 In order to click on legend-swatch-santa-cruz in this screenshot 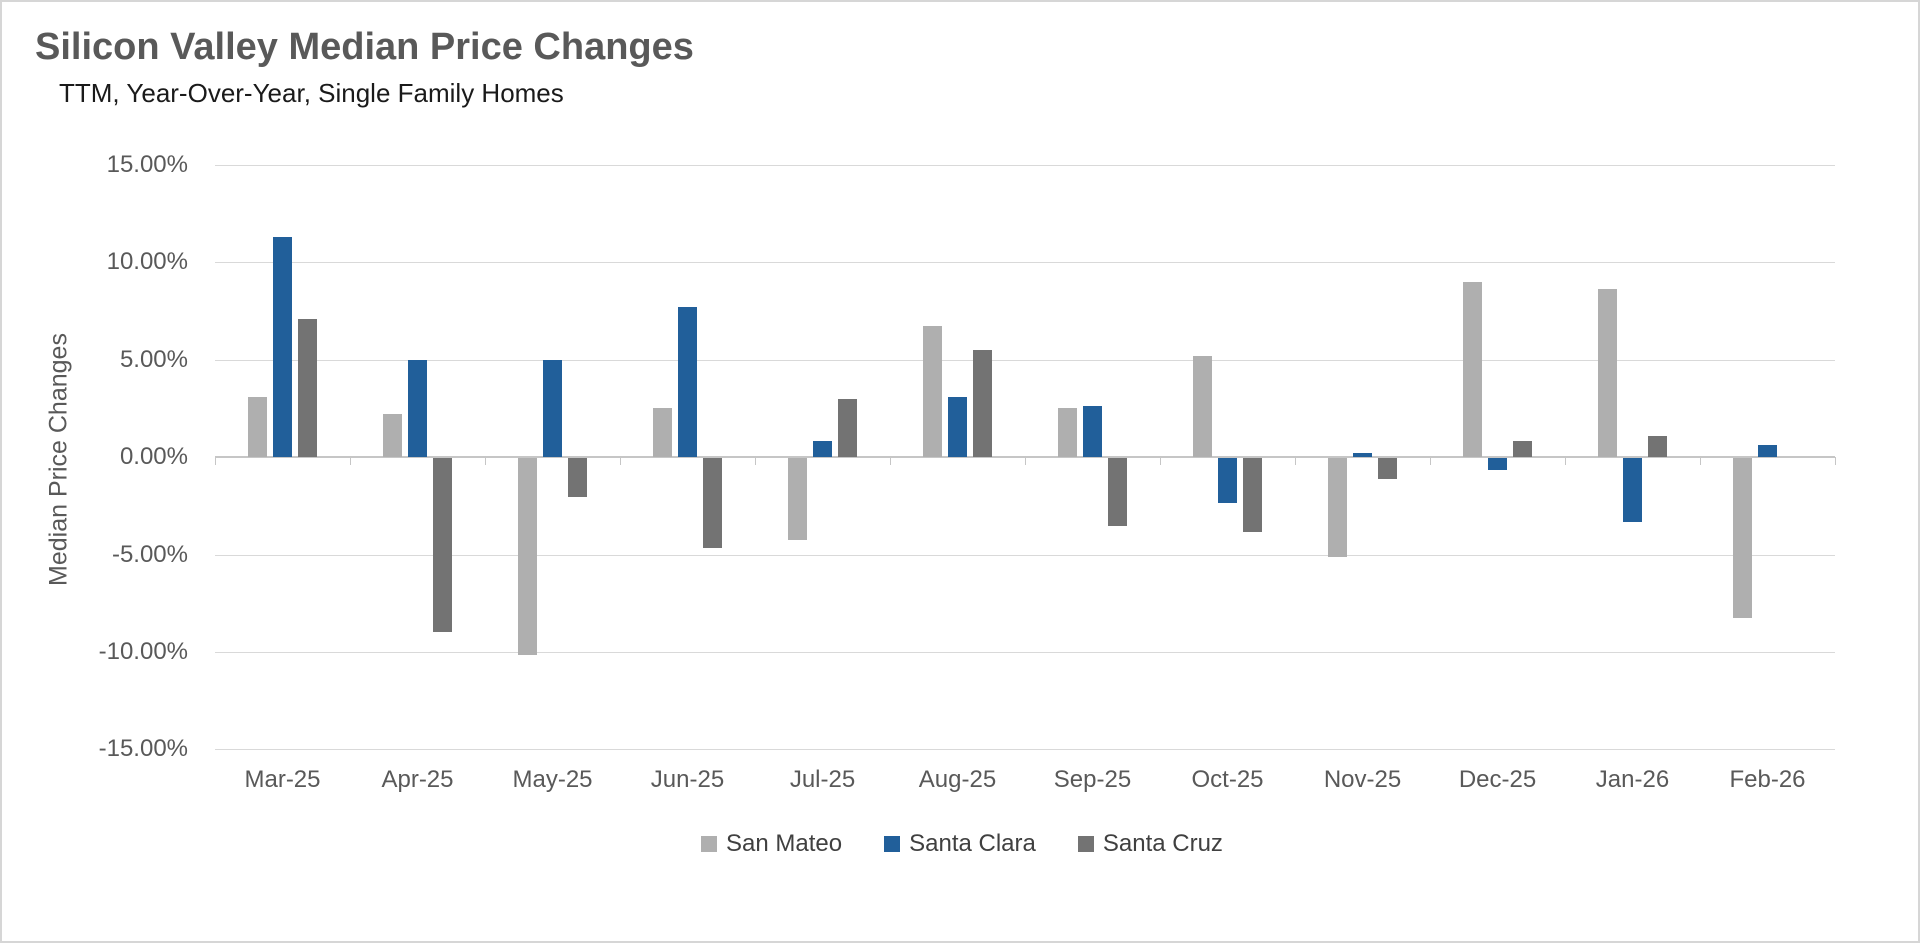, I will do `click(1085, 844)`.